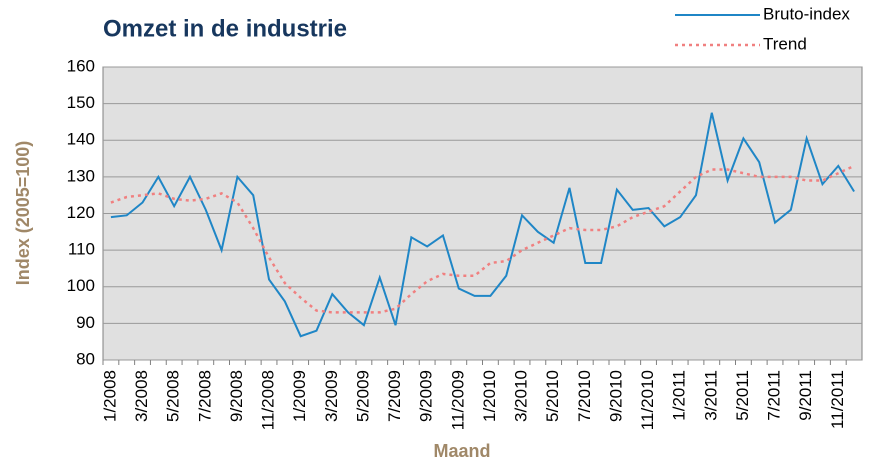  Describe the element at coordinates (647, 400) in the screenshot. I see `x-tick-label: 11/2010` at that location.